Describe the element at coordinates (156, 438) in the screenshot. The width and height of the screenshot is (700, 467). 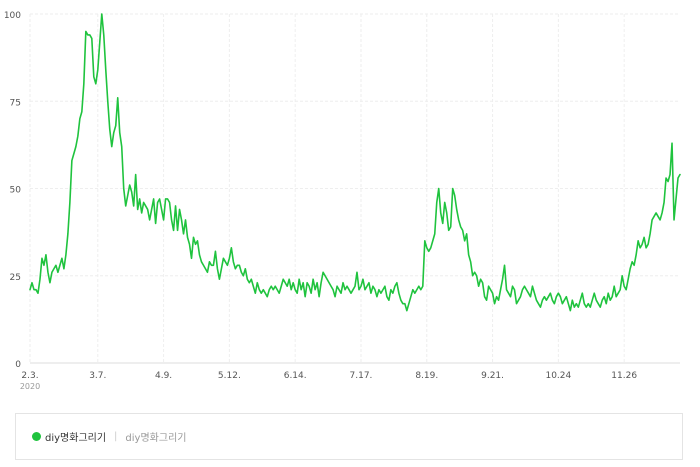
I see `legend-label-secondary: diy명화그리기` at that location.